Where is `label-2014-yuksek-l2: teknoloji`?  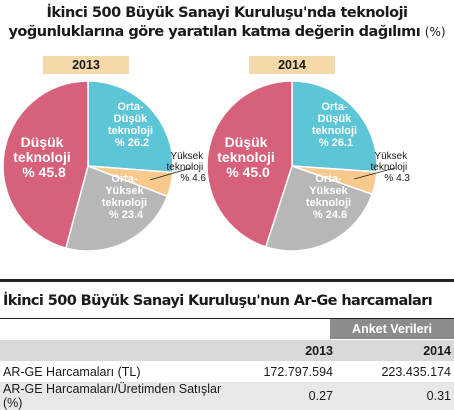 label-2014-yuksek-l2: teknoloji is located at coordinates (389, 167).